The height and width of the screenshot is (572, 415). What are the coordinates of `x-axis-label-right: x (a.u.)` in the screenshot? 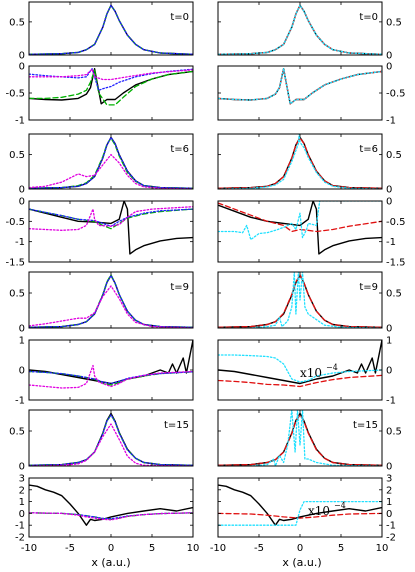 It's located at (301, 562).